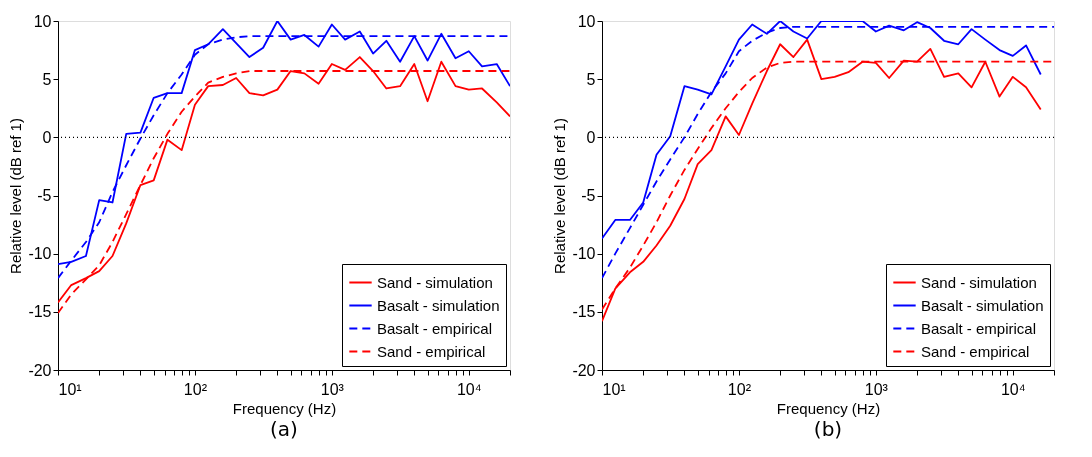 This screenshot has width=1092, height=457. I want to click on text: (a), so click(284, 429).